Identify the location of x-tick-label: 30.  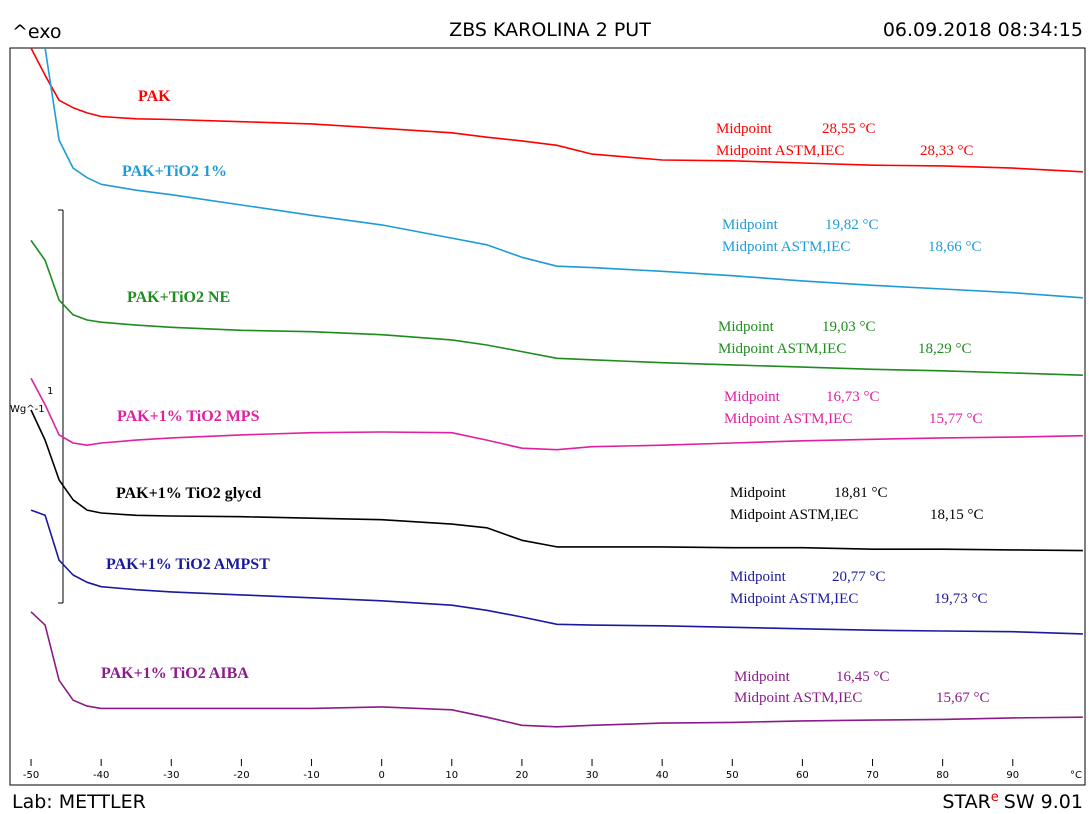
(592, 775).